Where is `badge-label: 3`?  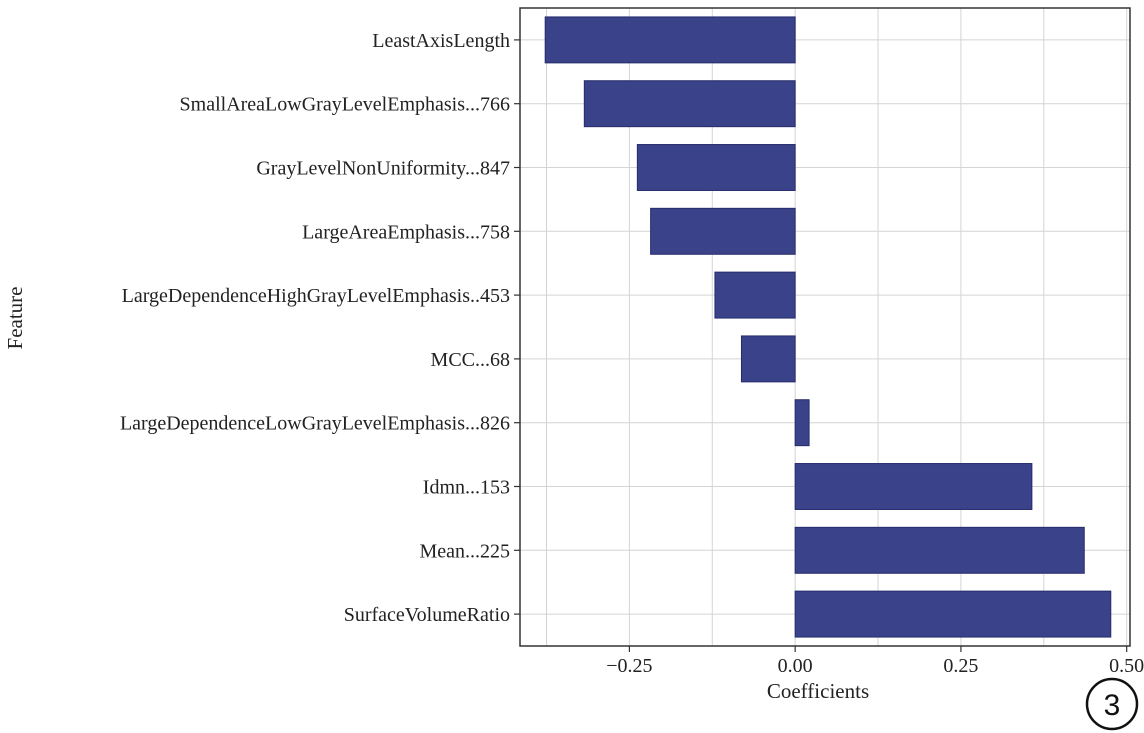 badge-label: 3 is located at coordinates (1112, 705).